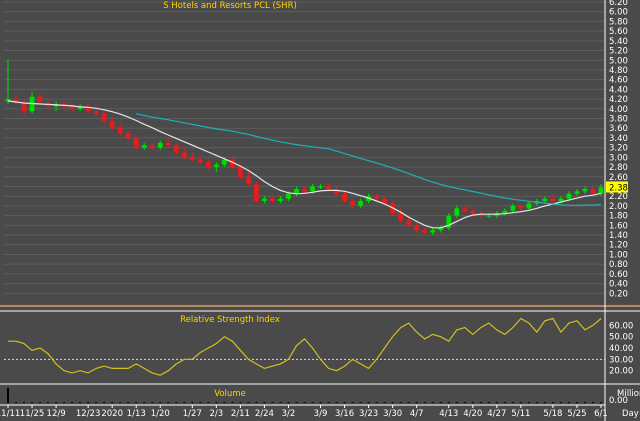 The height and width of the screenshot is (421, 640). Describe the element at coordinates (601, 414) in the screenshot. I see `x-tick-label: 6/1` at that location.